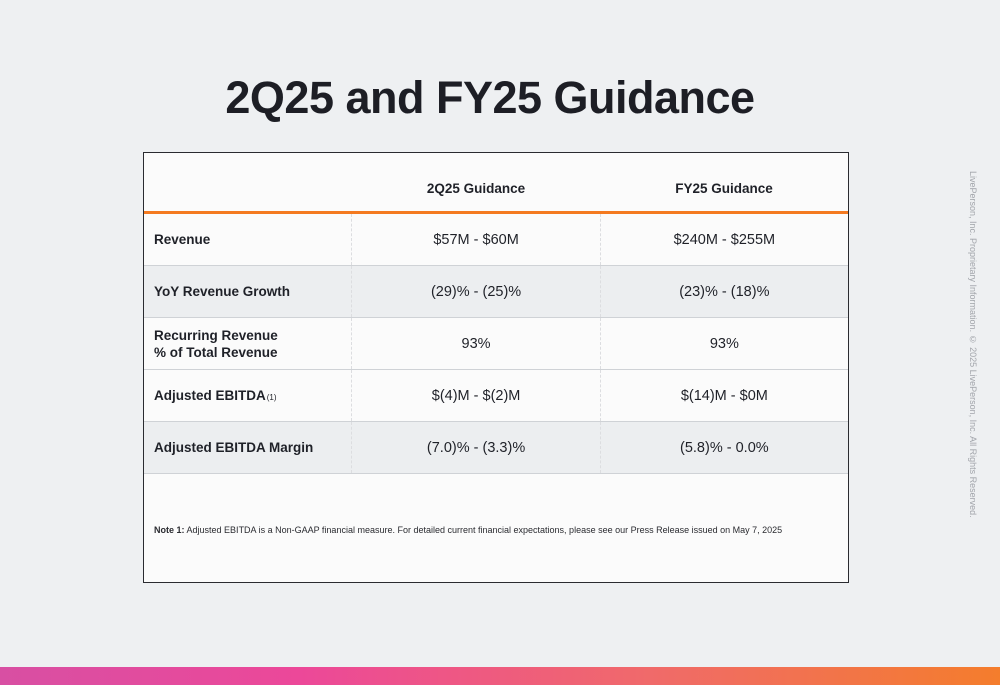  I want to click on row-label-text: Adjusted EBITDA, so click(210, 395).